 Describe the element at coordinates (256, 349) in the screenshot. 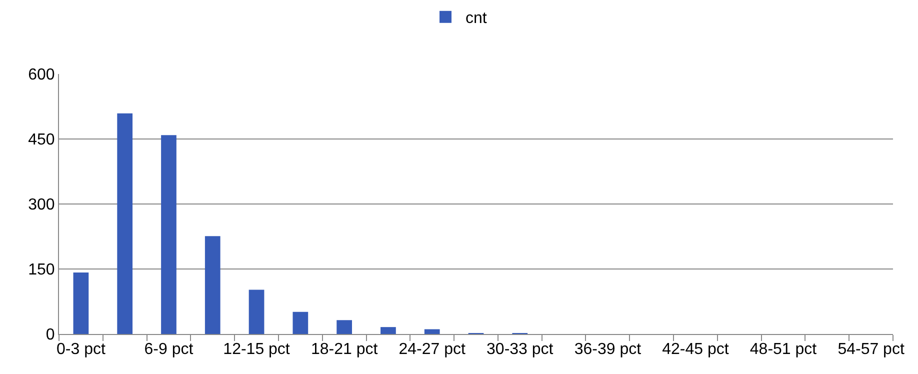

I see `x-tick-label: 12-15 pct` at that location.